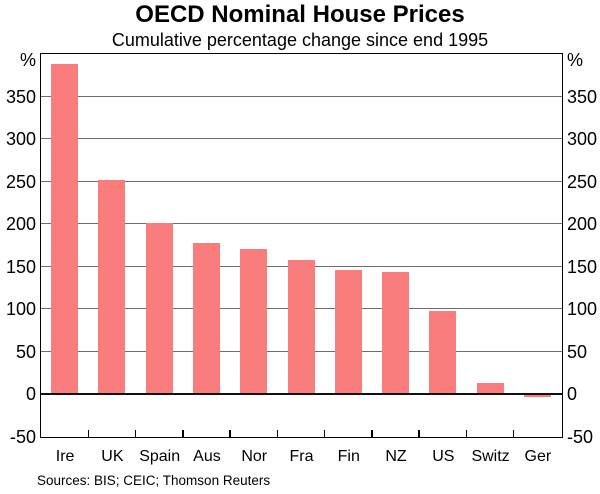 The height and width of the screenshot is (494, 600). What do you see at coordinates (20, 96) in the screenshot?
I see `y-axis-label-left-350: 350` at bounding box center [20, 96].